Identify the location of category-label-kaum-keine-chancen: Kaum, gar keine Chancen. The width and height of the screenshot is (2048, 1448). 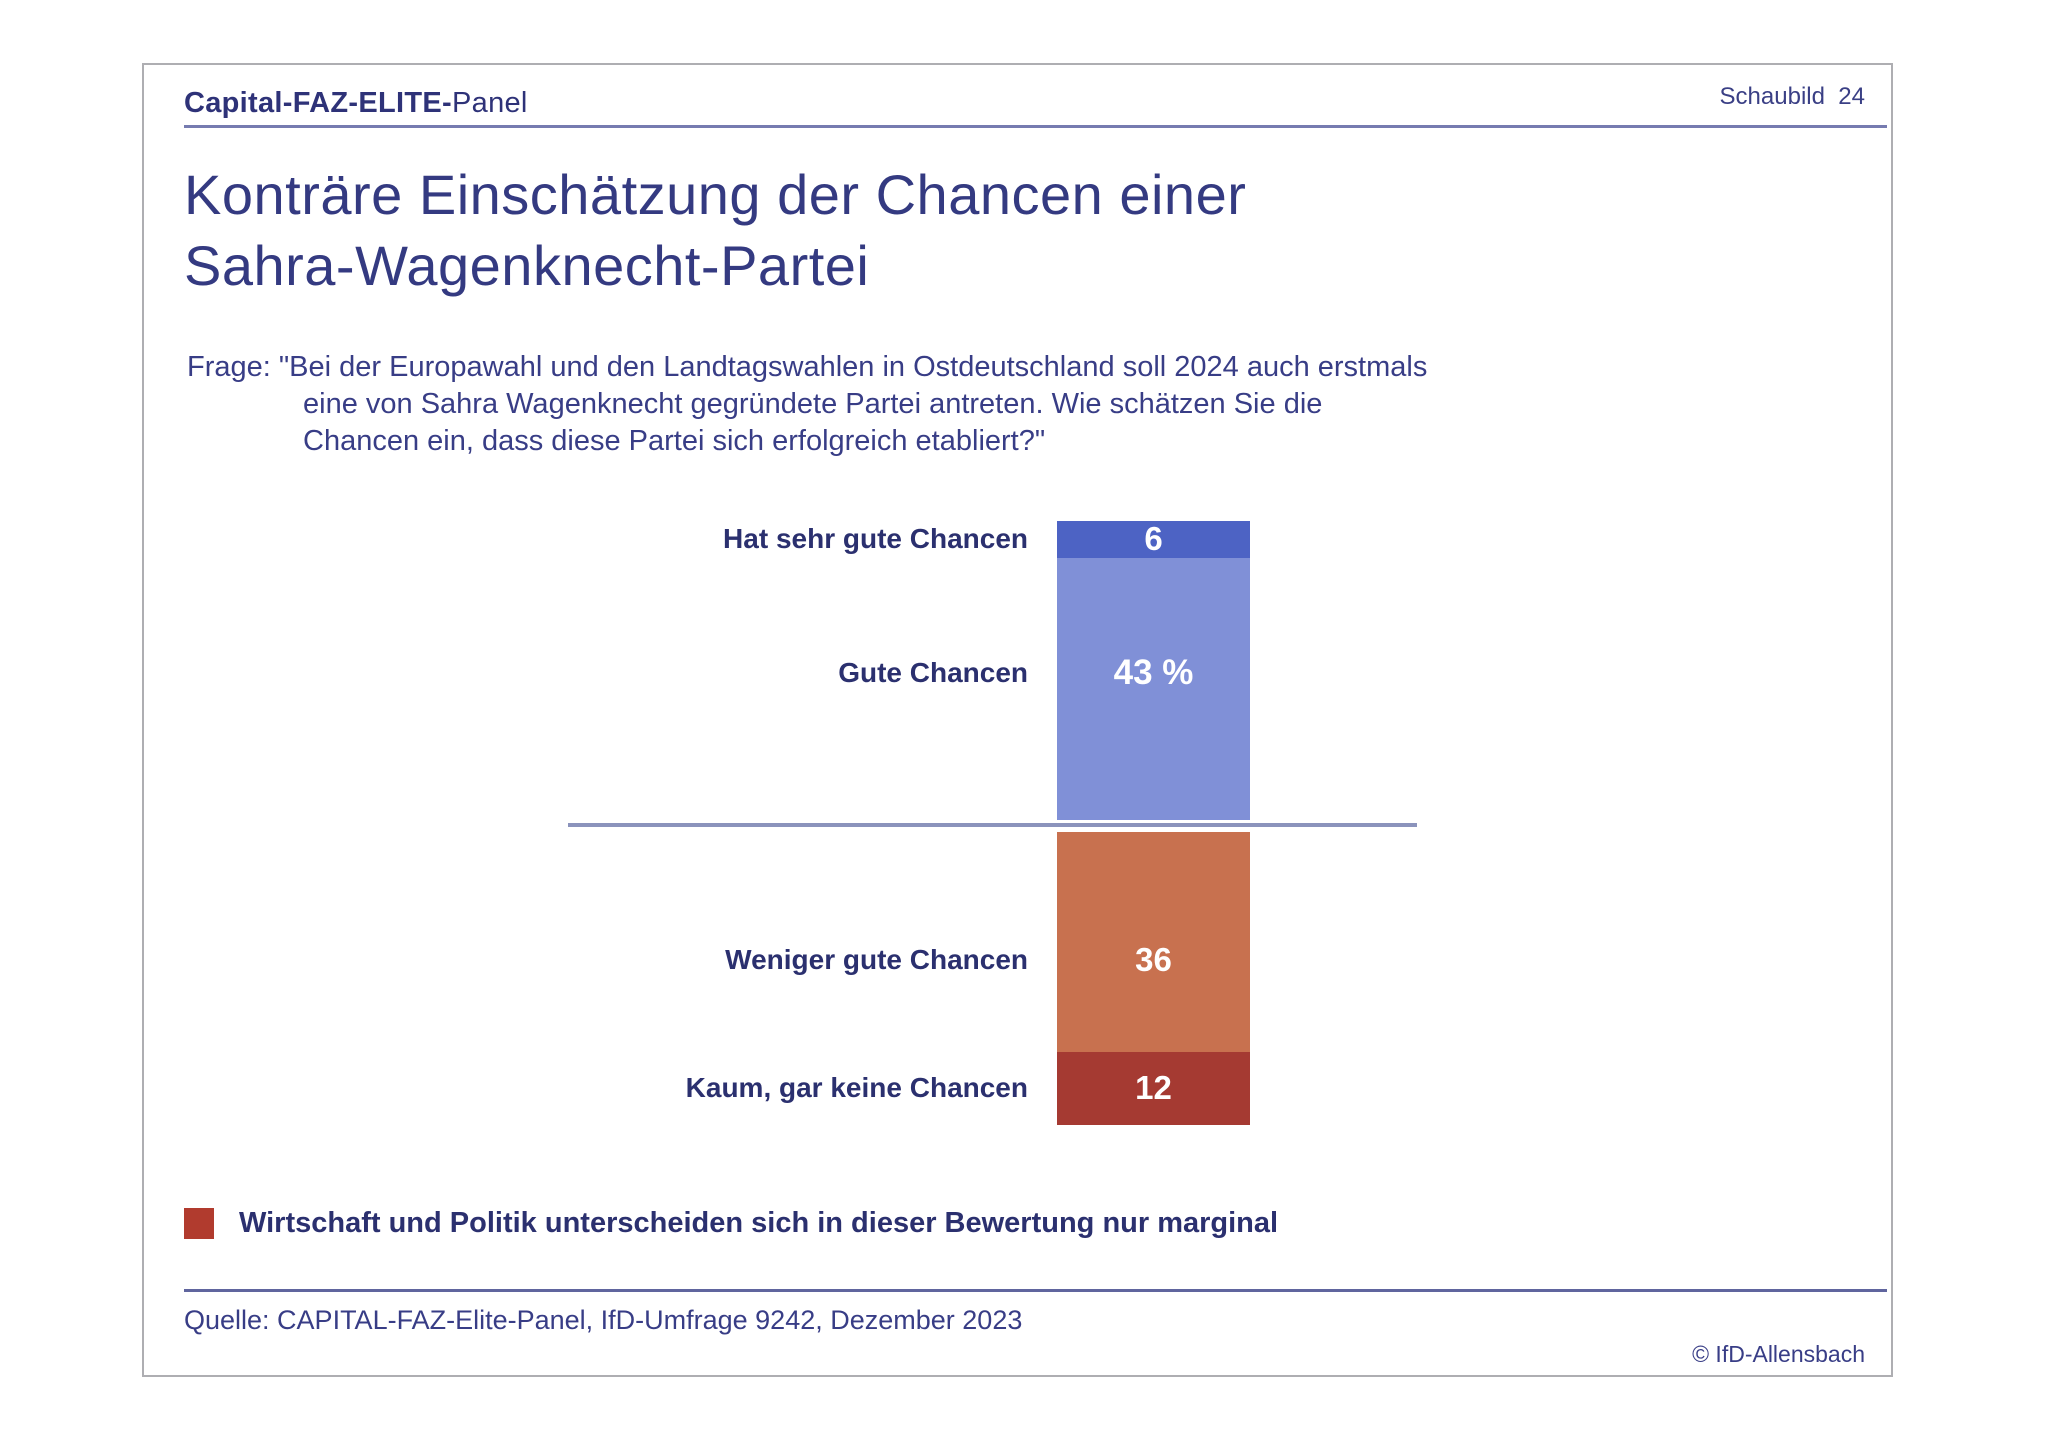
(856, 1087).